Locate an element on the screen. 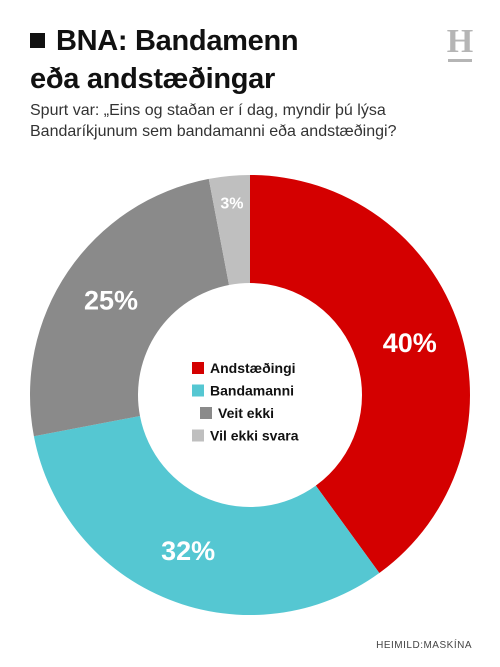 This screenshot has height=667, width=500. chart-title: BNA: Bandamenn eða andstæðingar is located at coordinates (235, 60).